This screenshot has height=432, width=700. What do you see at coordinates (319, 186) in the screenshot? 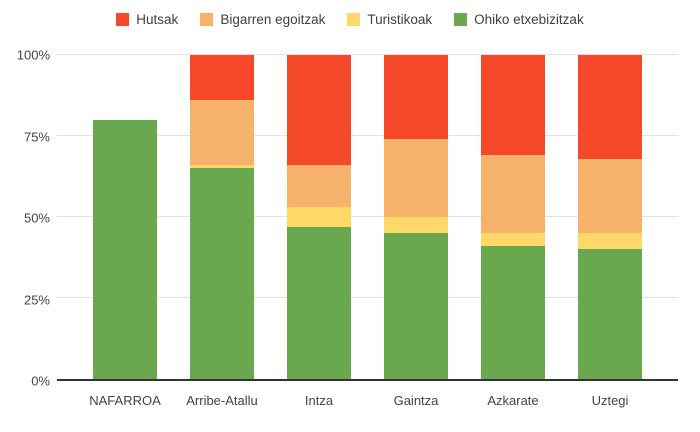
I see `bar-segment-intza-bigarren-egoitzak` at bounding box center [319, 186].